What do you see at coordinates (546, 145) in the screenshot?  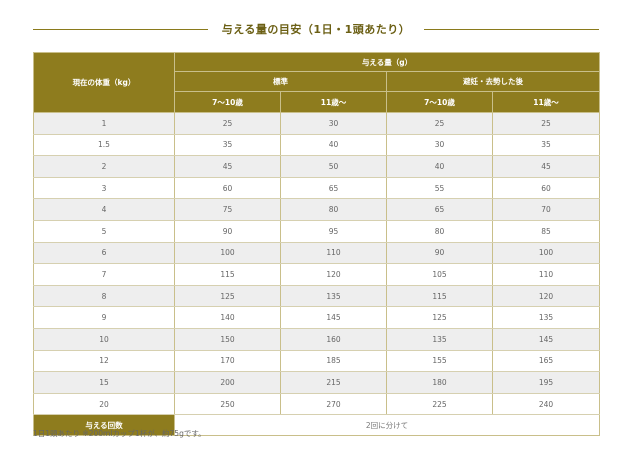 I see `table-cell-neutered-11: 35` at bounding box center [546, 145].